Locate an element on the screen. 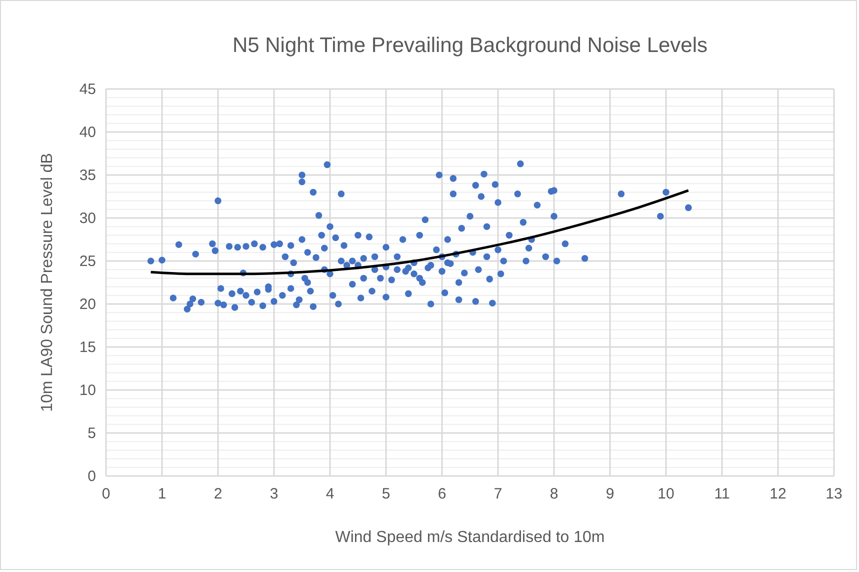 This screenshot has width=859, height=572. x-tick-label: 9 is located at coordinates (610, 494).